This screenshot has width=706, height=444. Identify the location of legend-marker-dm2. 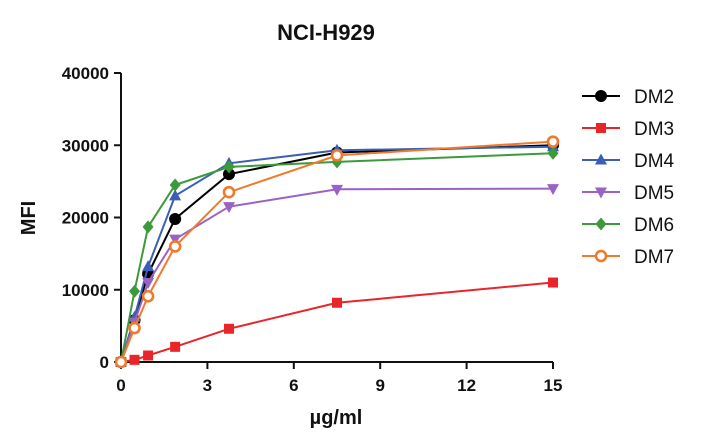
(601, 96).